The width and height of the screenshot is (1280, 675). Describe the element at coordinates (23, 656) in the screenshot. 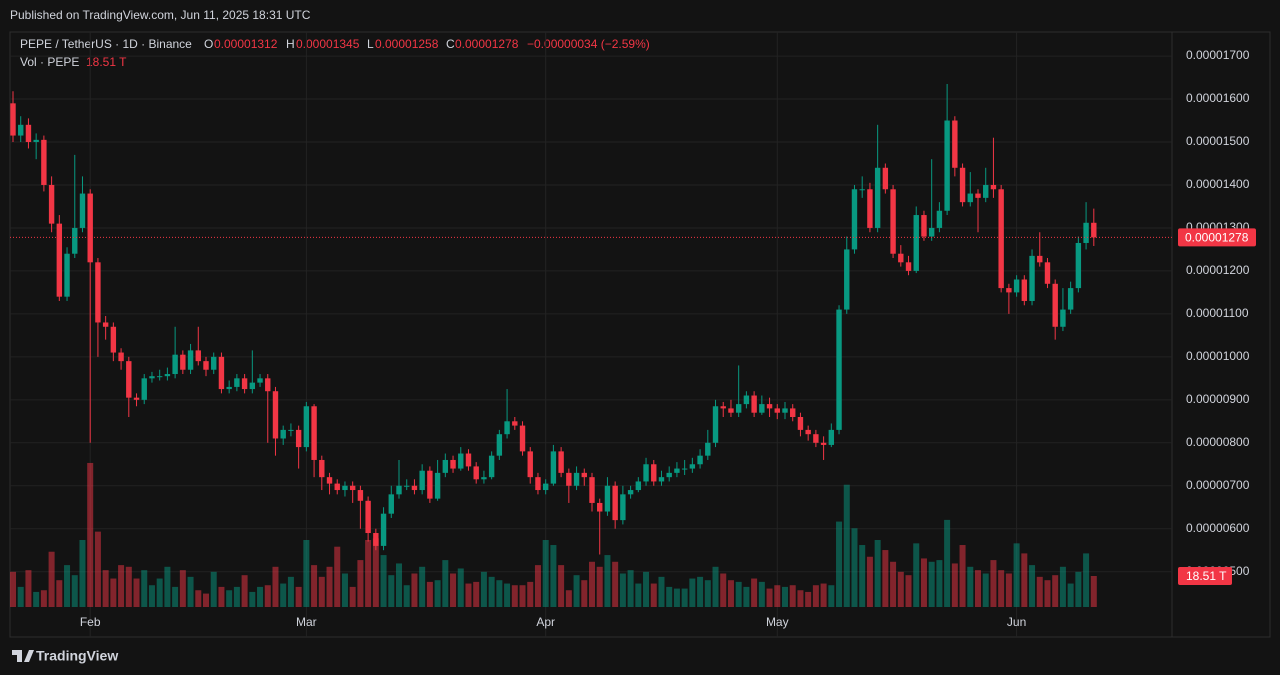

I see `brand-logo` at that location.